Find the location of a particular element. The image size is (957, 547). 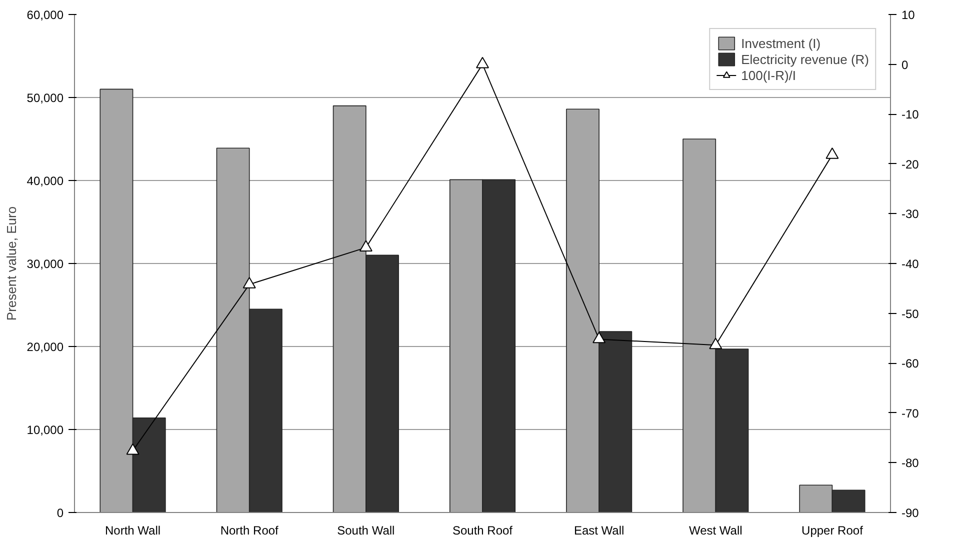

y-axis-title: Present value, Euro is located at coordinates (11, 263).